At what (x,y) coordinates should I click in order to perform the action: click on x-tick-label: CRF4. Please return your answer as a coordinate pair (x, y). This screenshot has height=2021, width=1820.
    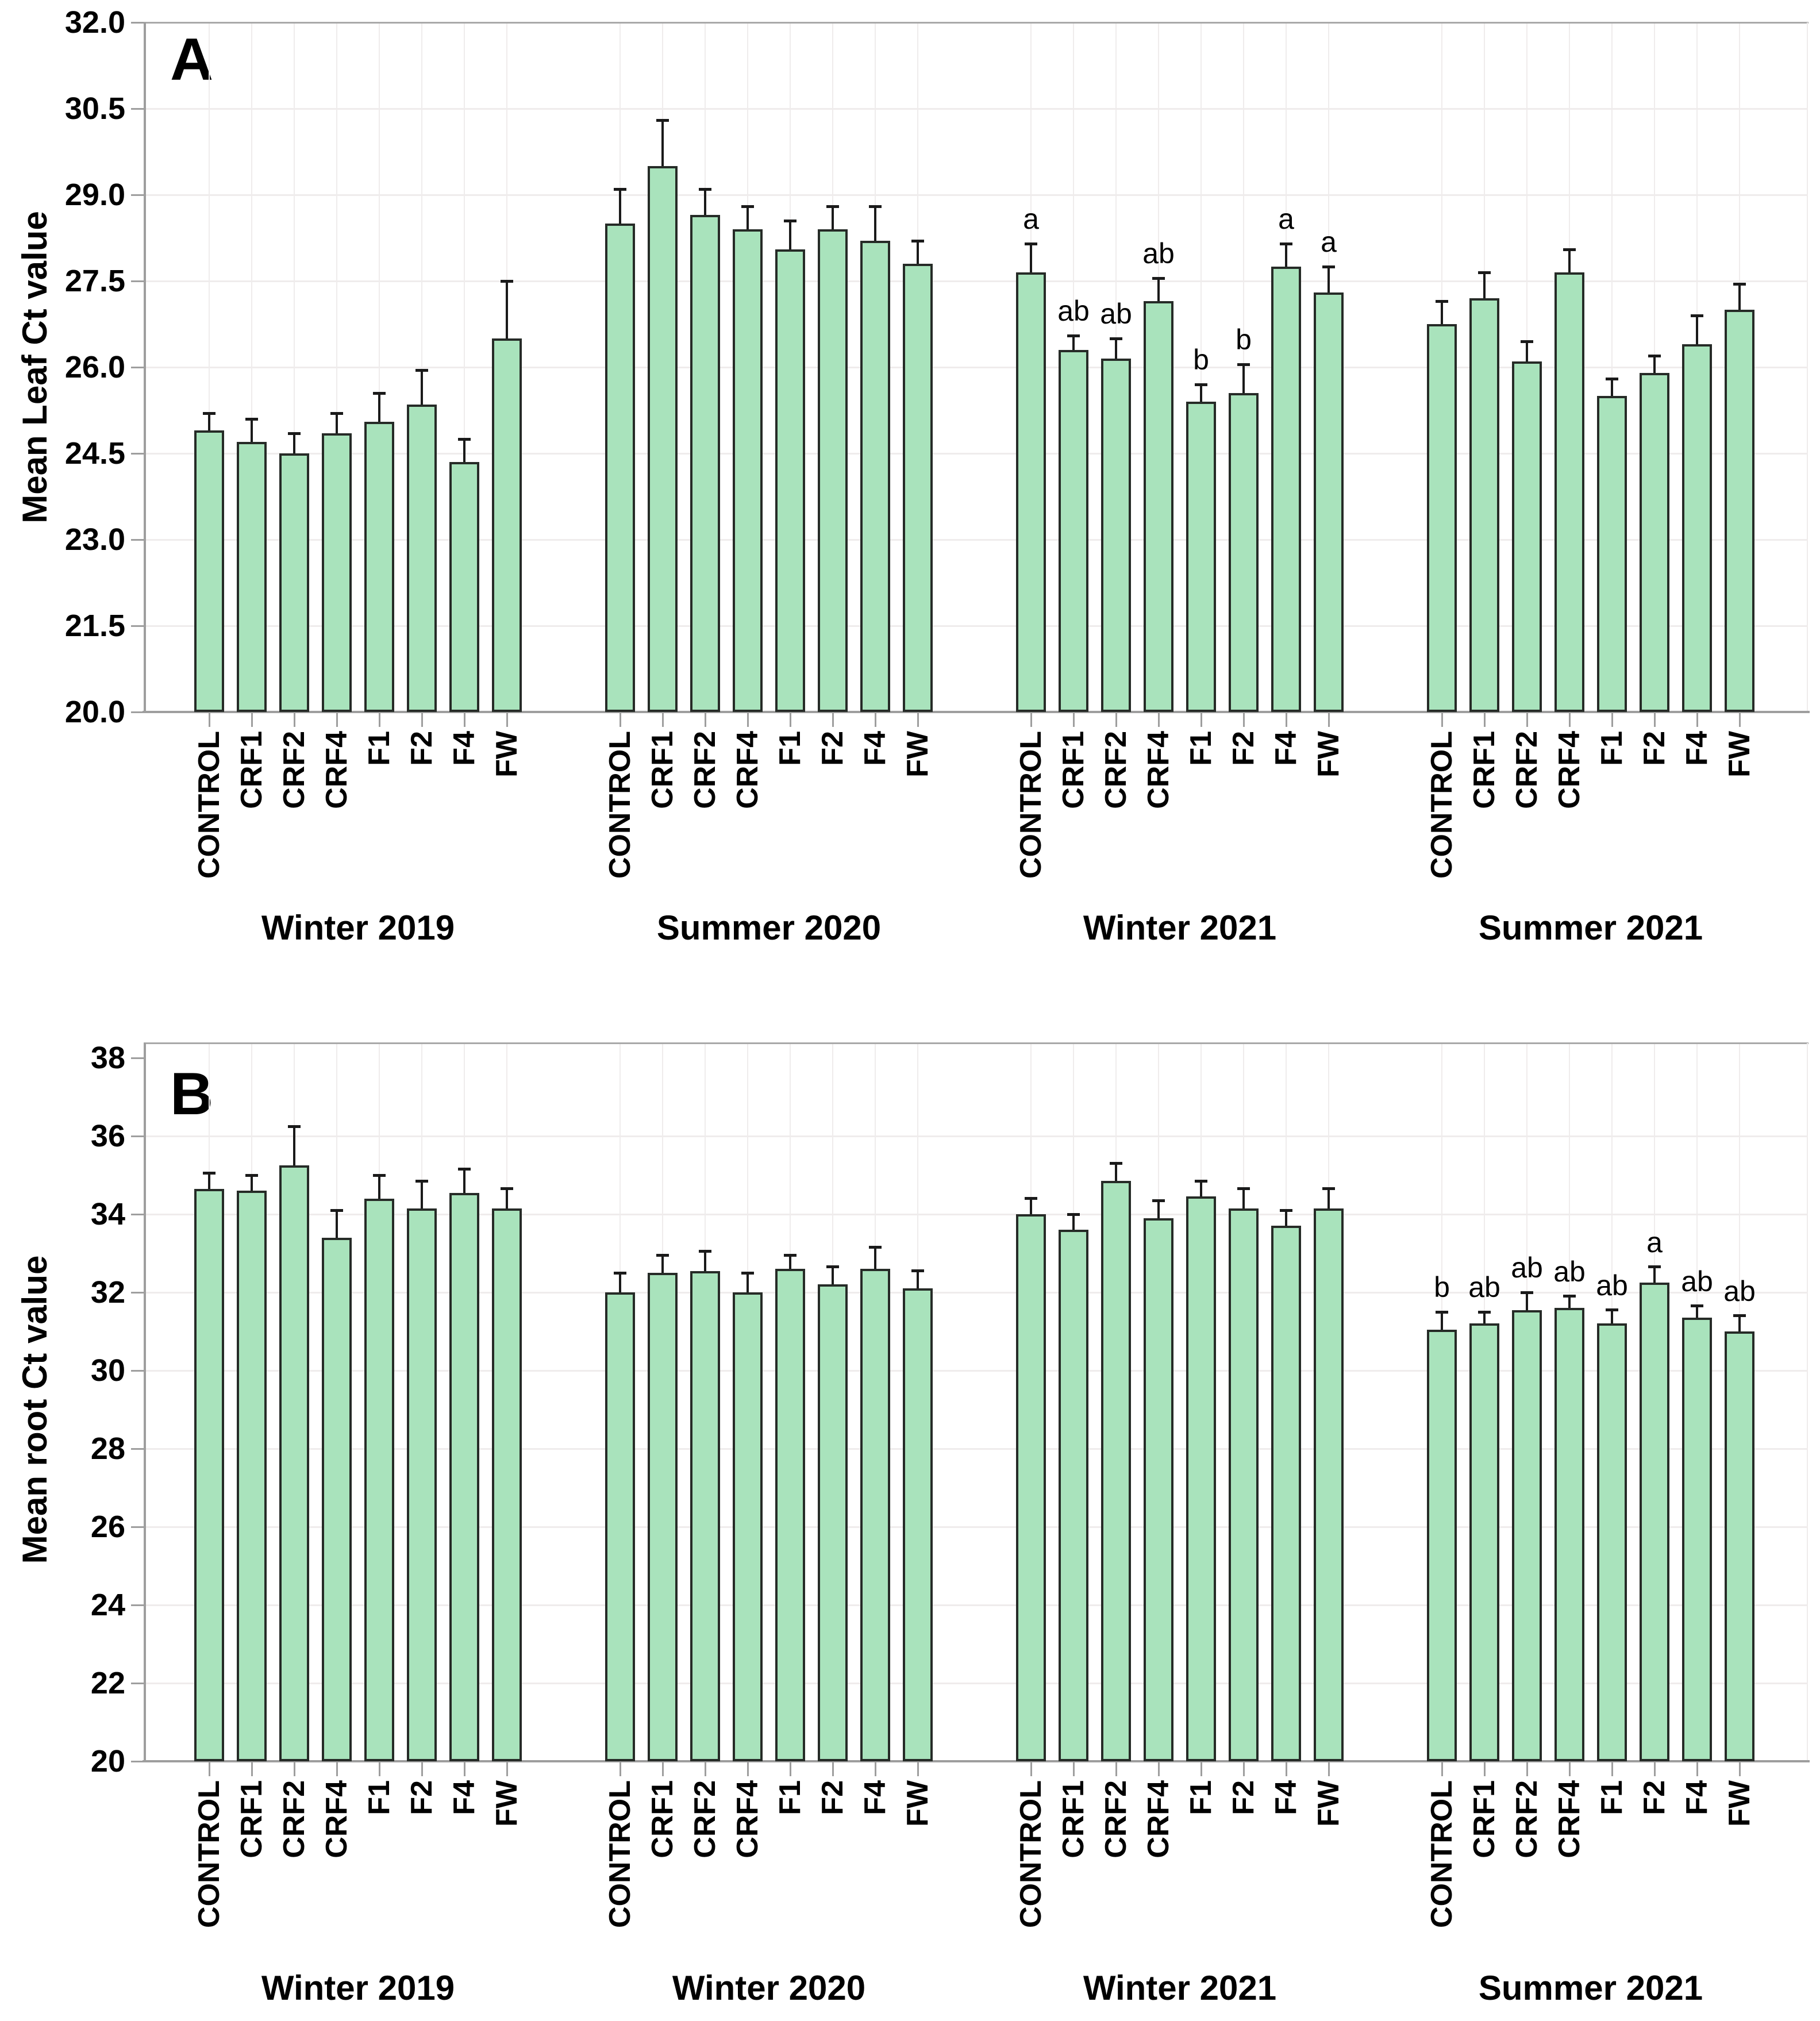
    Looking at the image, I should click on (336, 1819).